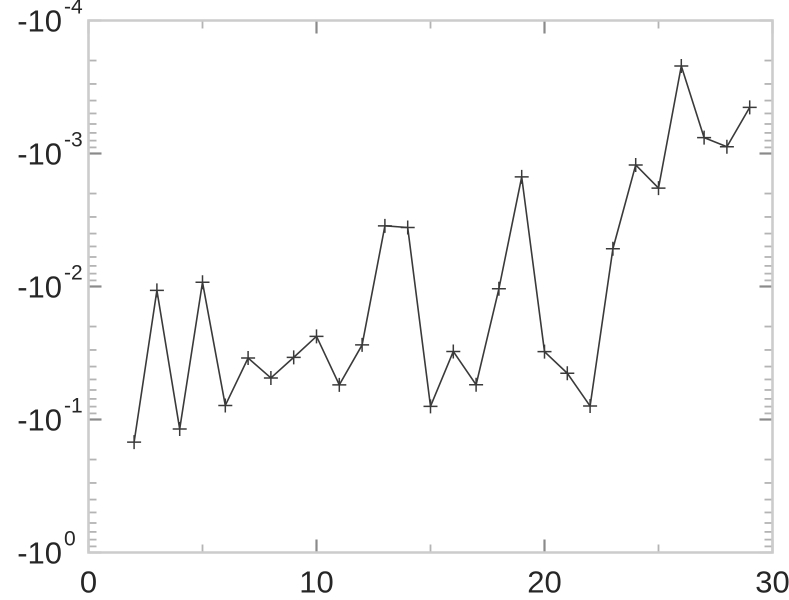 This screenshot has height=600, width=789. I want to click on y-axis-tick-labels: -10 0-10 -1-10 -2-10 -3-10 -4, so click(50, 285).